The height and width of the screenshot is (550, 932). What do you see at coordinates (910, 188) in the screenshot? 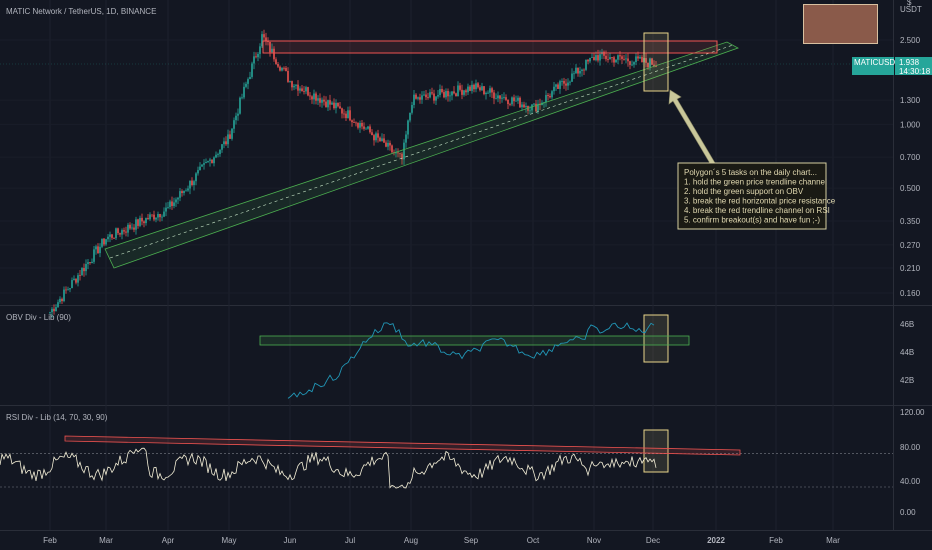
I see `price-tick-label: 0.500` at bounding box center [910, 188].